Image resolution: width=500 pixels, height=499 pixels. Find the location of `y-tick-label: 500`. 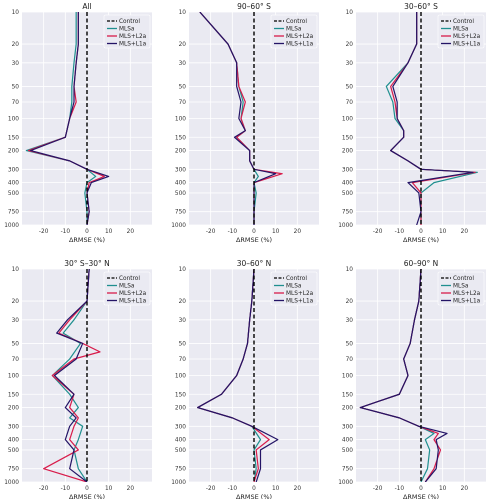

y-tick-label: 500 is located at coordinates (347, 194).